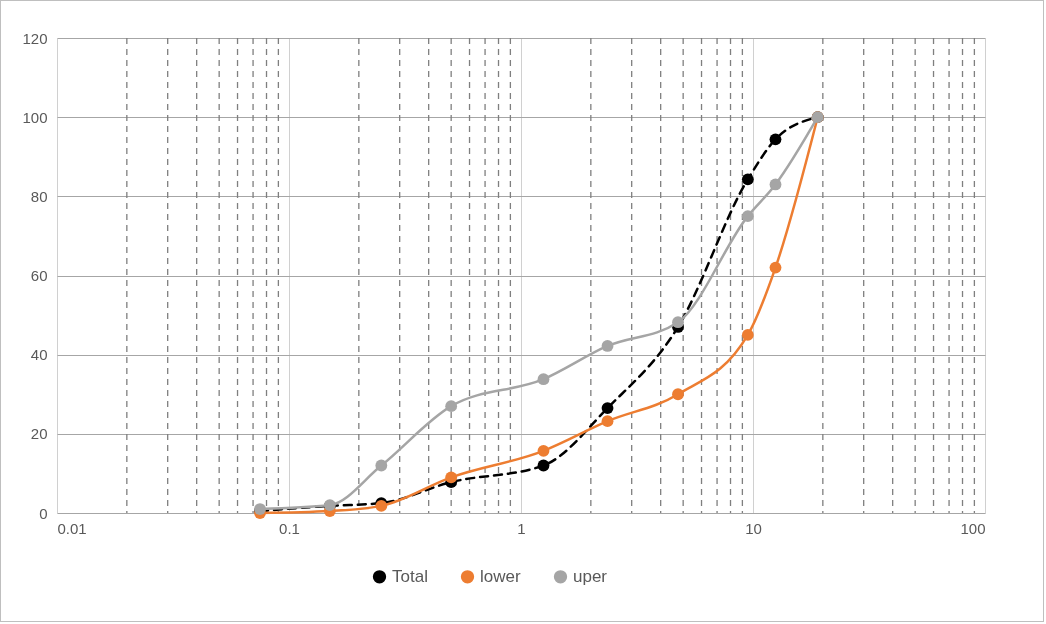 This screenshot has width=1046, height=624. What do you see at coordinates (753, 528) in the screenshot?
I see `x-tick-label: 10` at bounding box center [753, 528].